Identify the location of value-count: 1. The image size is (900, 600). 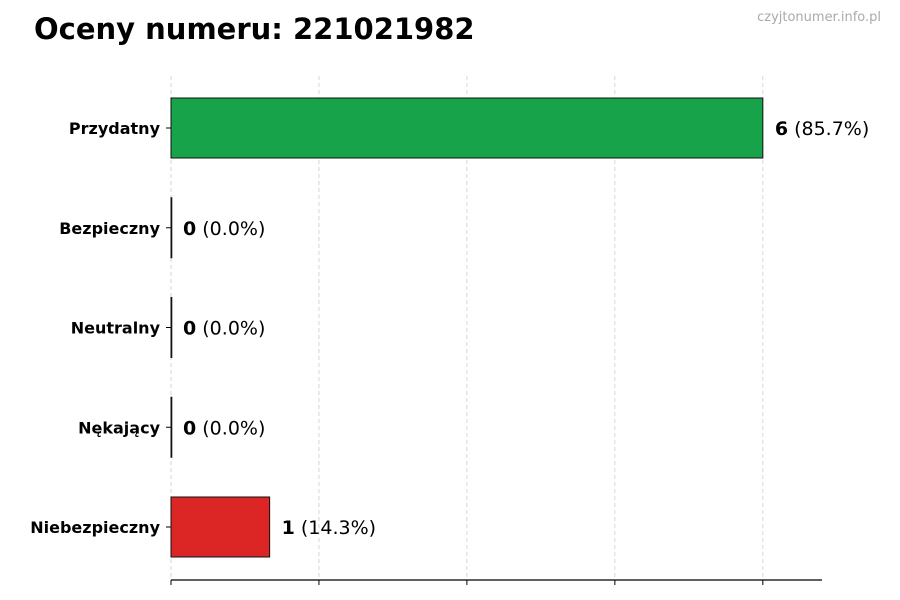
(288, 528).